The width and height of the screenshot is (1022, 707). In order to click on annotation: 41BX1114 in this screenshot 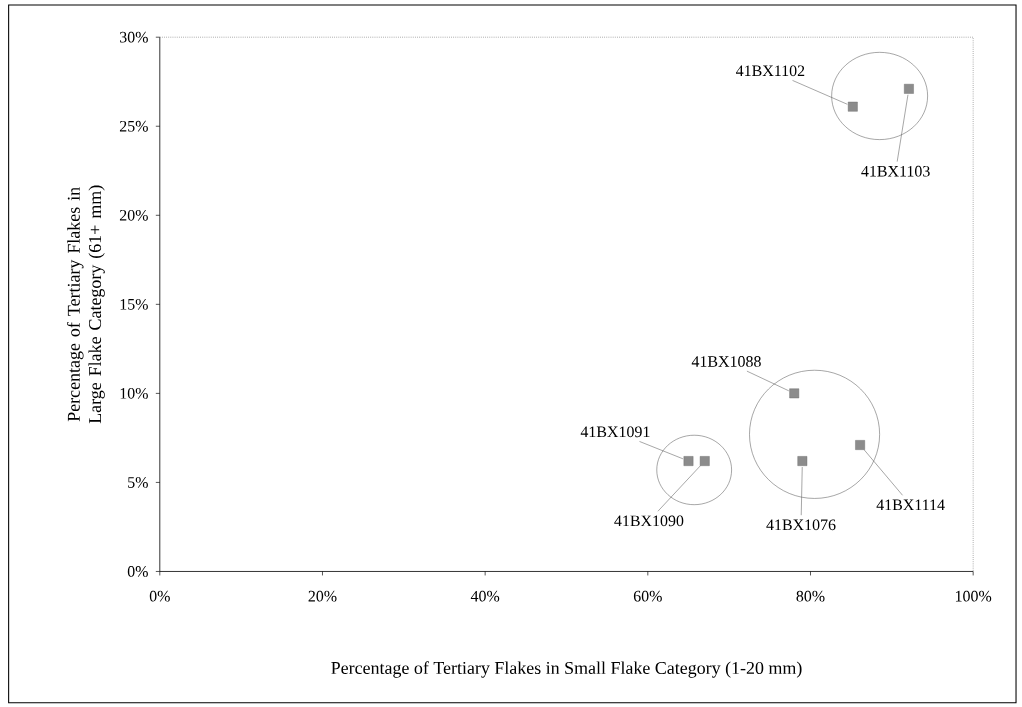, I will do `click(910, 505)`.